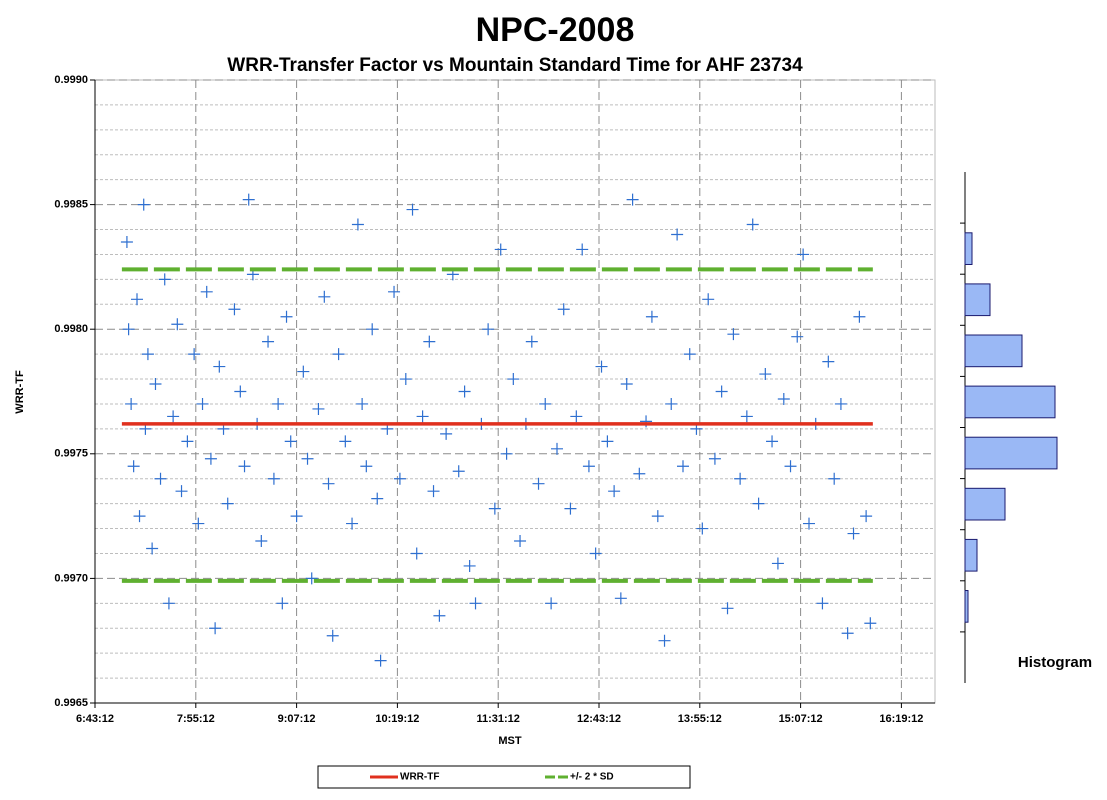 This screenshot has width=1107, height=800. Describe the element at coordinates (71, 454) in the screenshot. I see `y-tick-label: 0.9975` at that location.